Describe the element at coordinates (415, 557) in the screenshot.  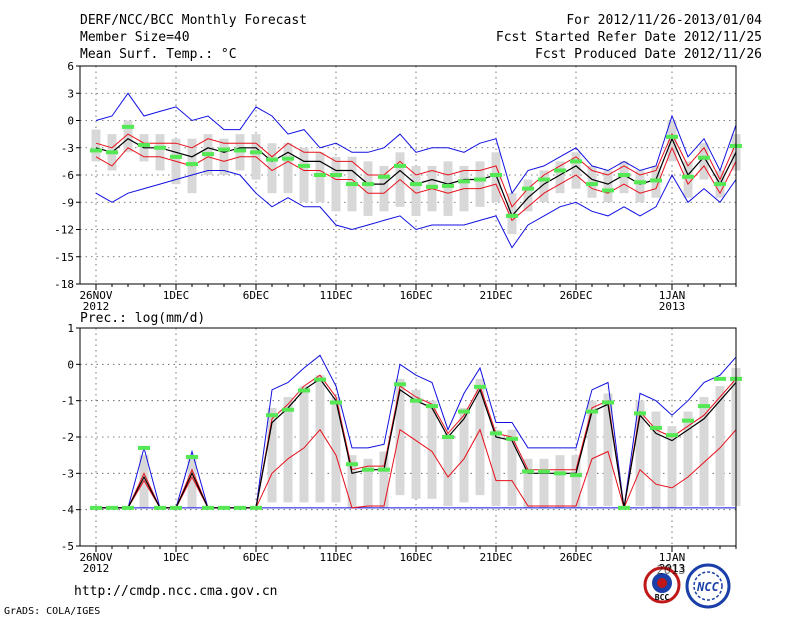
I see `prec-xtick-label: 16DEC` at that location.